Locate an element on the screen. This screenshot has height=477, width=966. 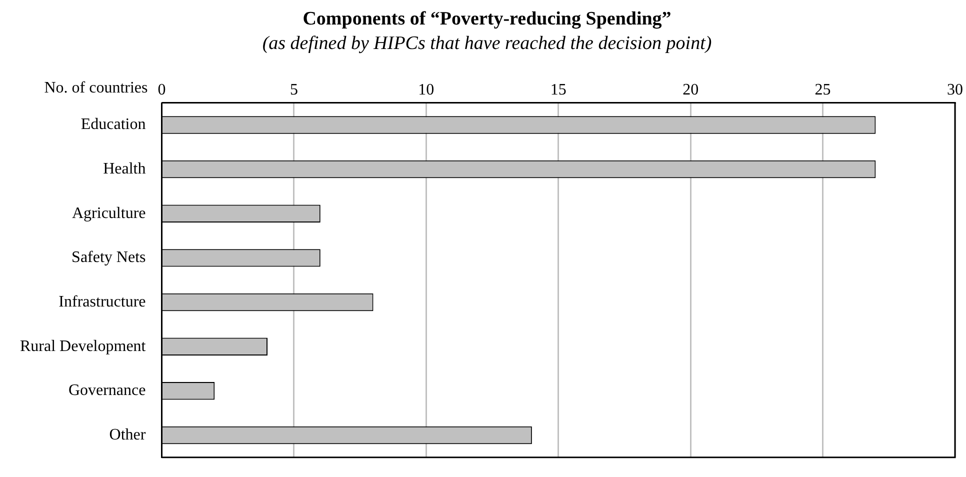
y-tick-label: Infrastructure is located at coordinates (102, 301).